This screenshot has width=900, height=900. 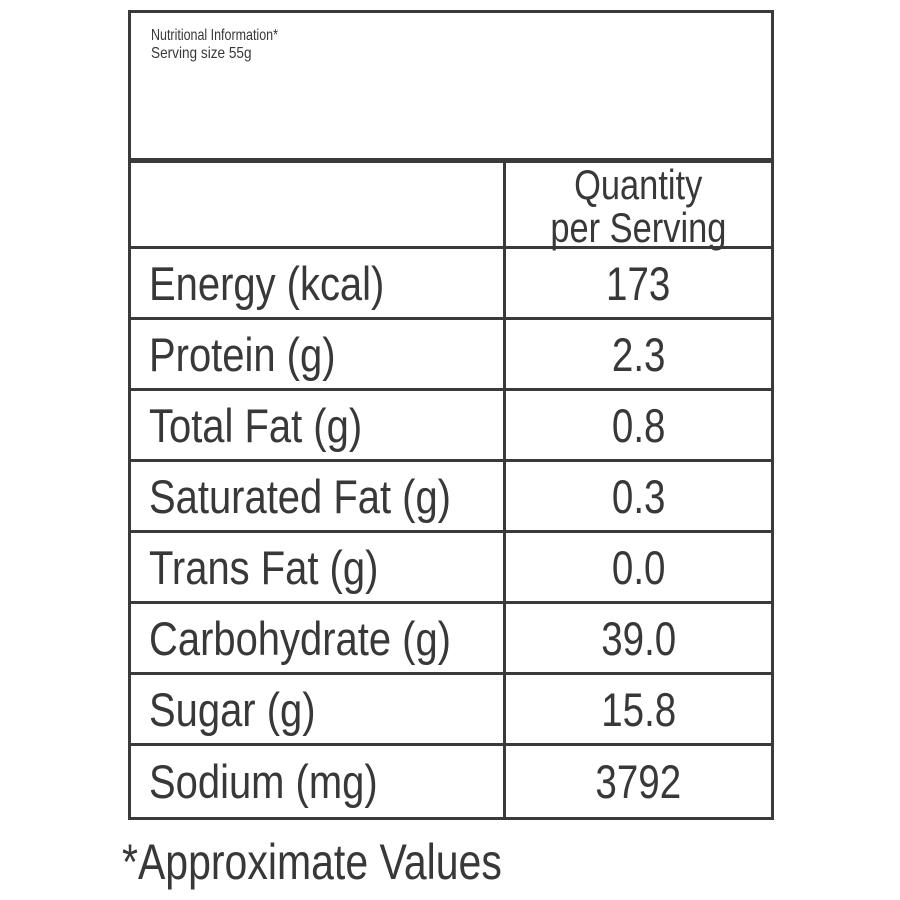 I want to click on table-row-saturated-fat: Saturated Fat (g) 0.3, so click(x=451, y=497).